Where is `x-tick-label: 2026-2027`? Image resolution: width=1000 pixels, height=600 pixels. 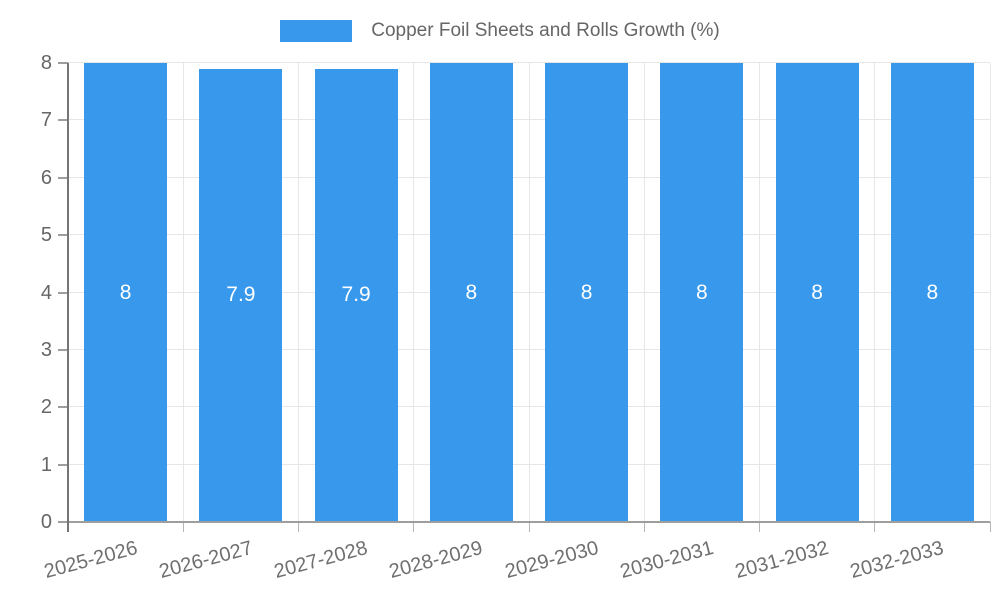
x-tick-label: 2026-2027 is located at coordinates (205, 559).